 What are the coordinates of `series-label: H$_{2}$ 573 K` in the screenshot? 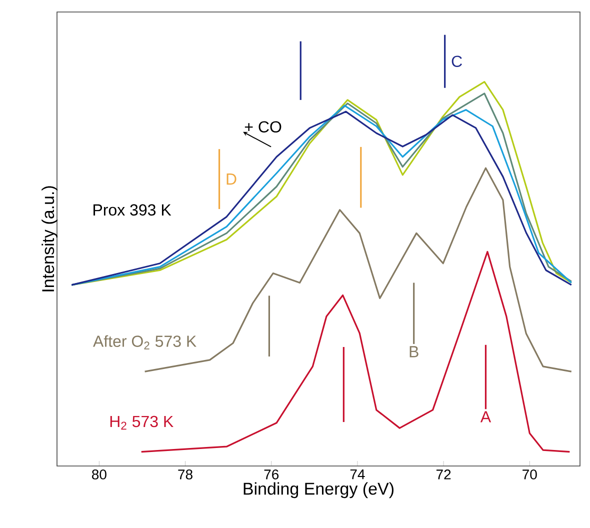 It's located at (142, 423).